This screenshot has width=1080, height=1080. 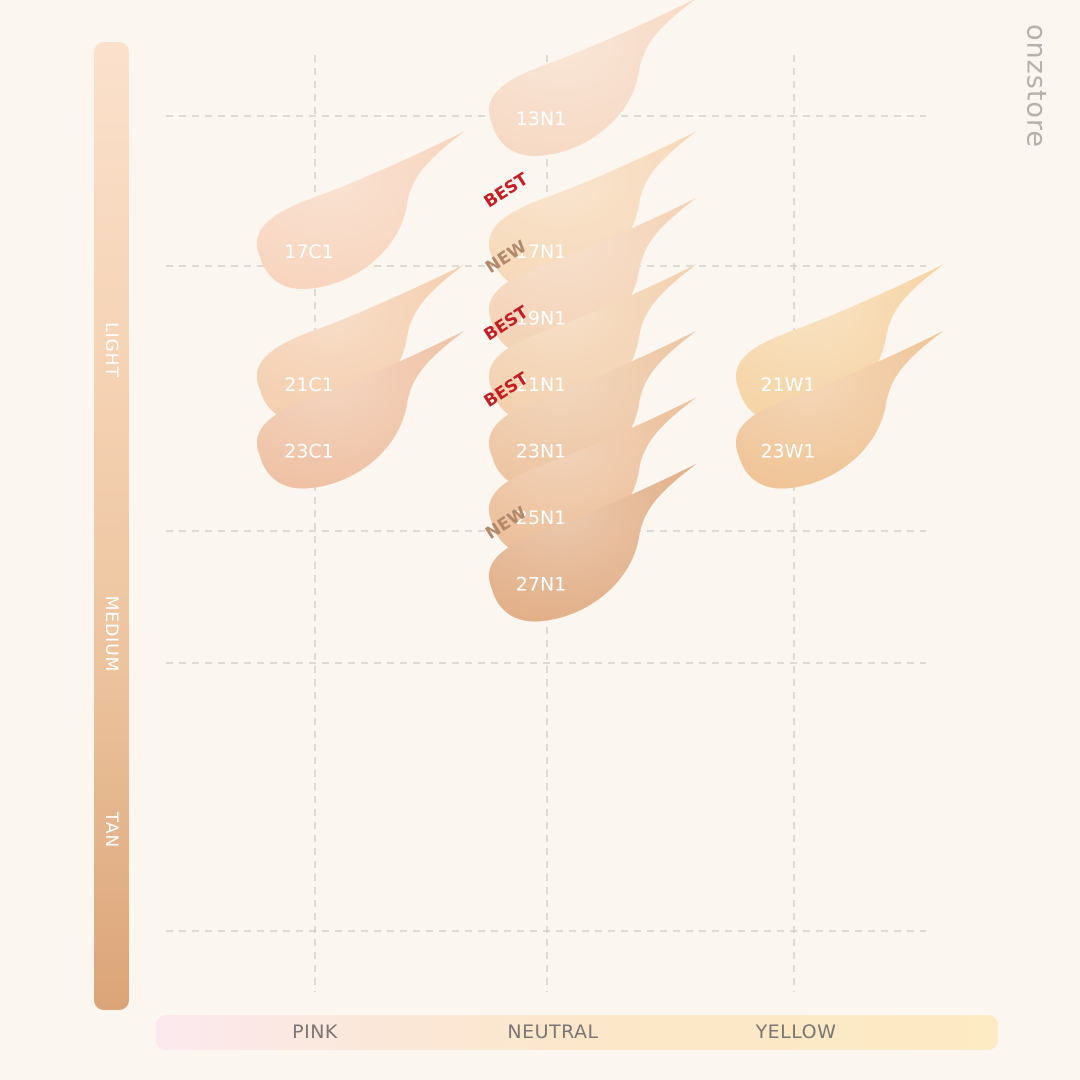 I want to click on depth-scale-bar, so click(x=111, y=526).